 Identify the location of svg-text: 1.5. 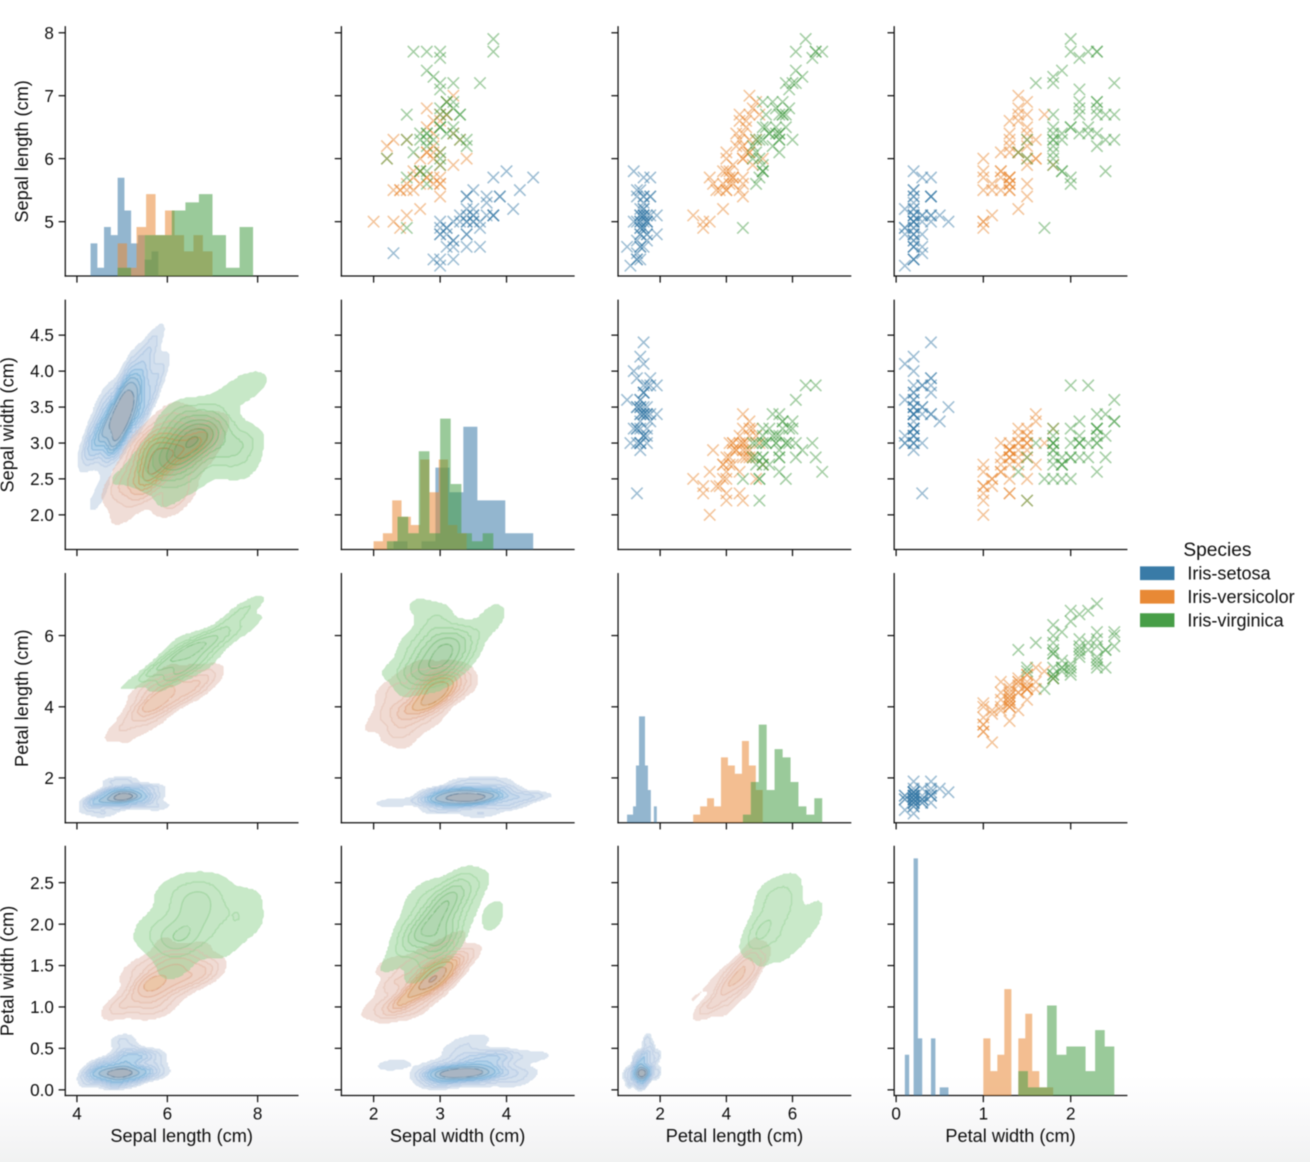
(42, 966).